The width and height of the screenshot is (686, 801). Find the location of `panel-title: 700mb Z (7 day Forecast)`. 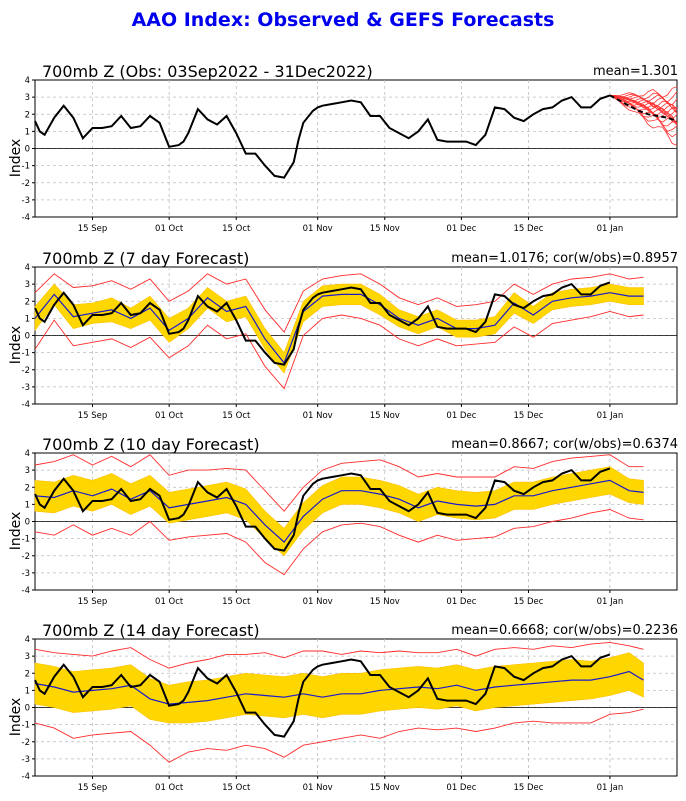

panel-title: 700mb Z (7 day Forecast) is located at coordinates (146, 258).